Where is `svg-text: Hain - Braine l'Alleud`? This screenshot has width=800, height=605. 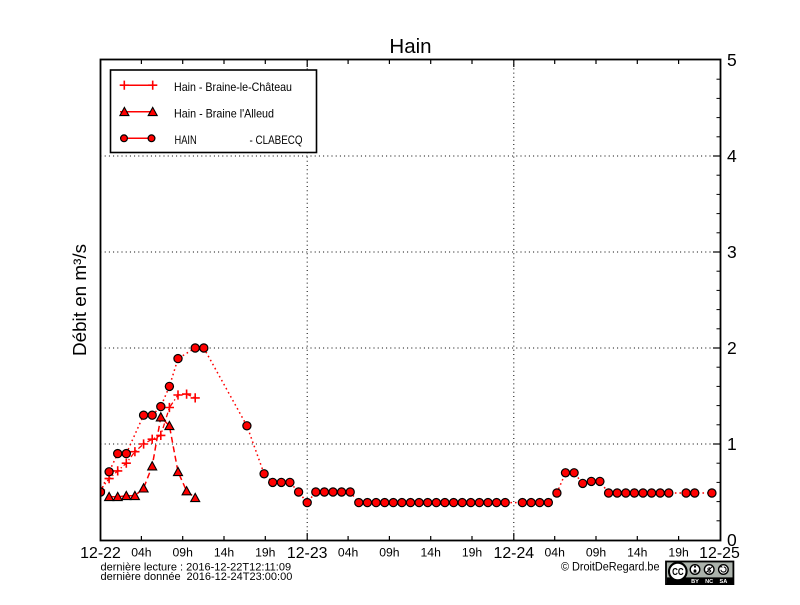 svg-text: Hain - Braine l'Alleud is located at coordinates (224, 113).